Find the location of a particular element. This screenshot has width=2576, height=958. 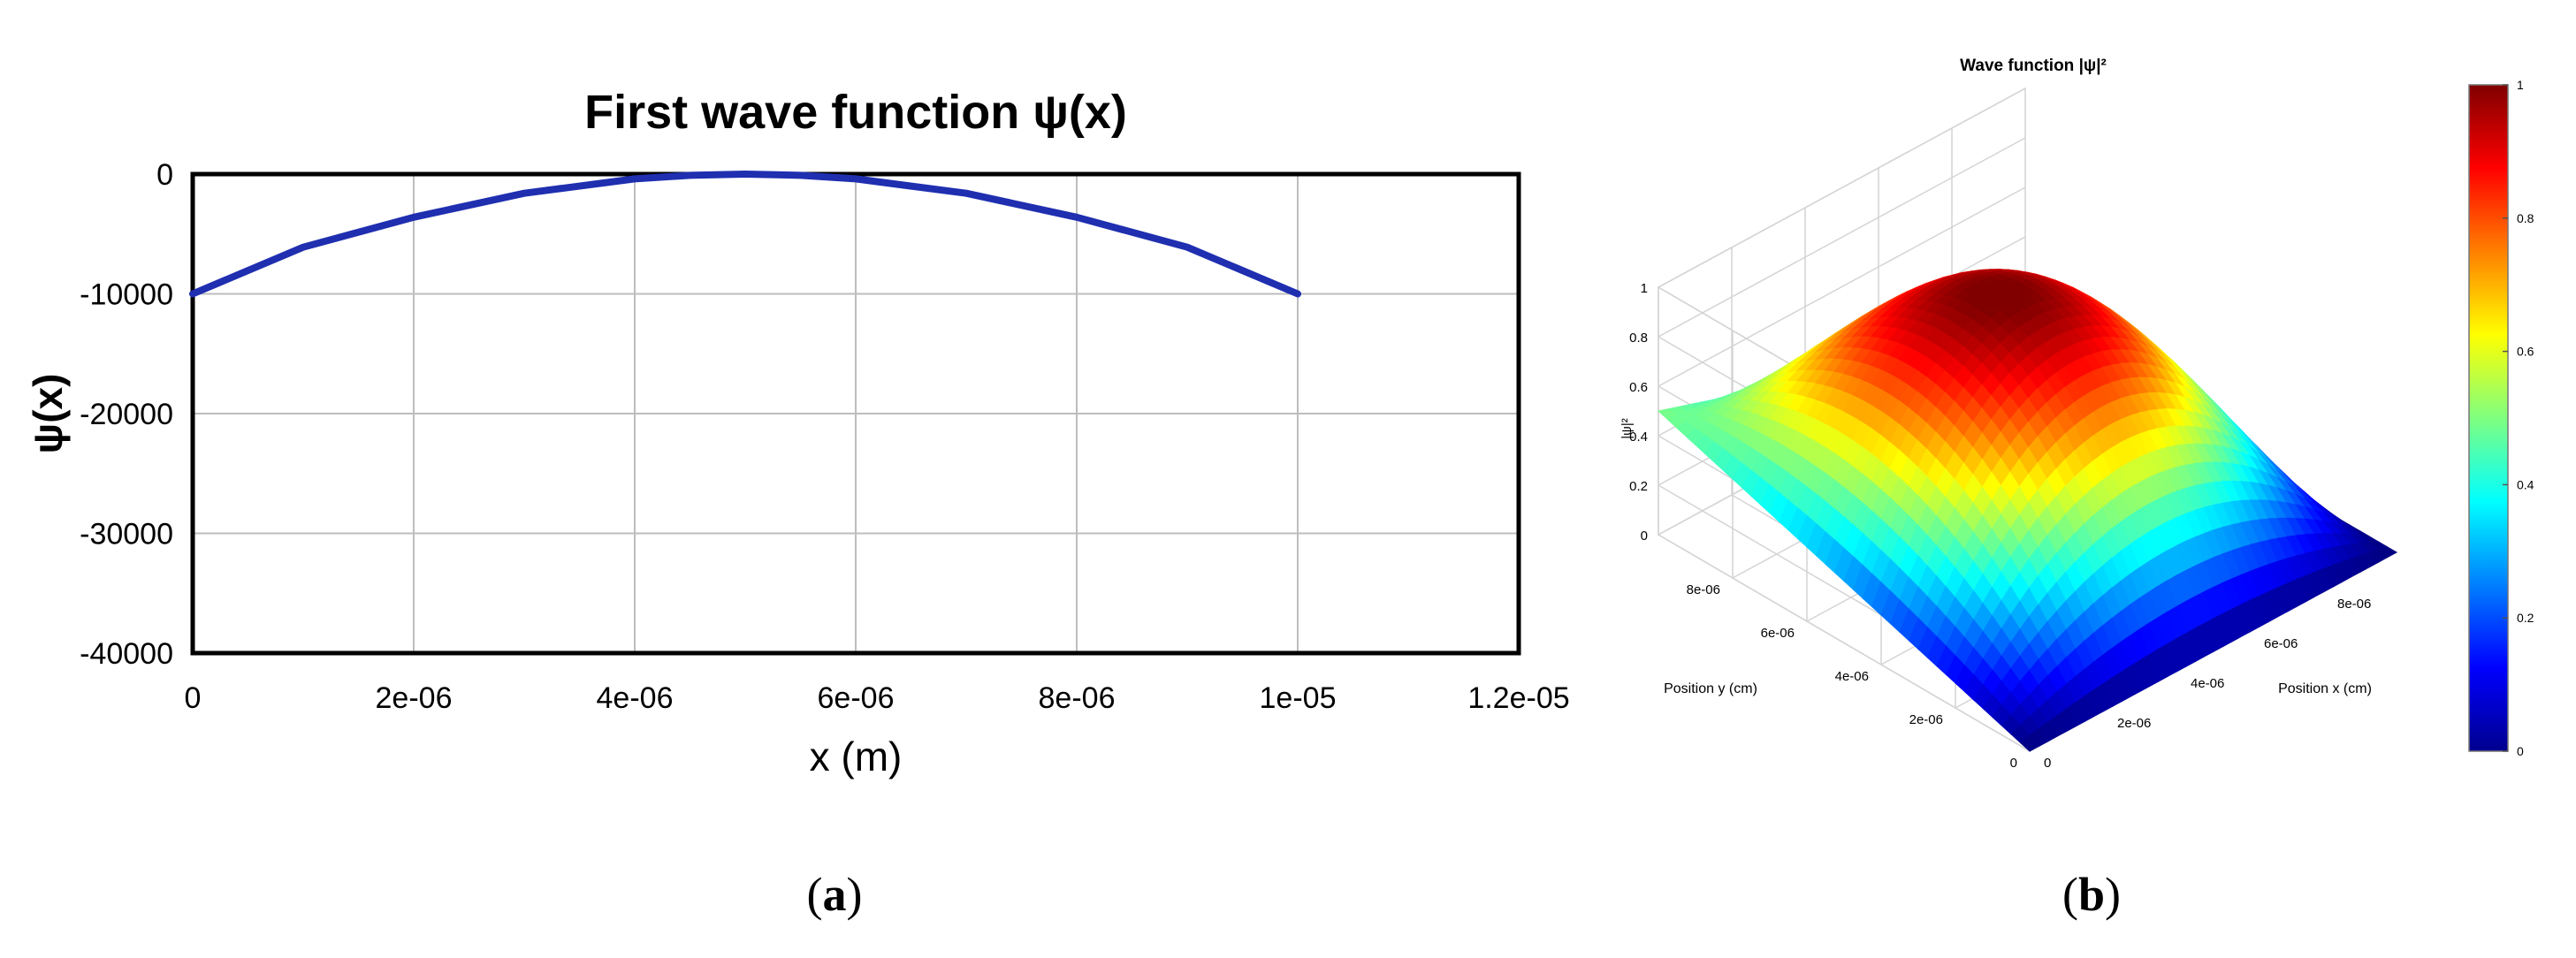

chart-a-x-tick-label: 1e-05 is located at coordinates (1298, 698).